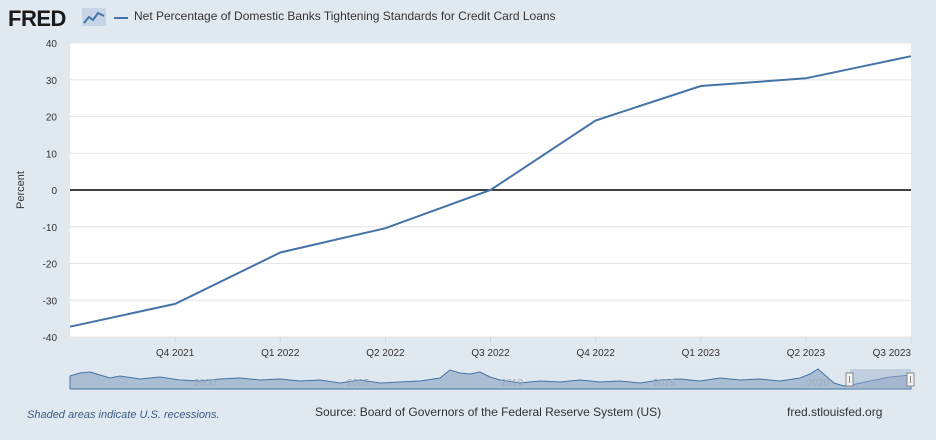 This screenshot has width=936, height=440. I want to click on x-tick-label: Q1 2022, so click(280, 353).